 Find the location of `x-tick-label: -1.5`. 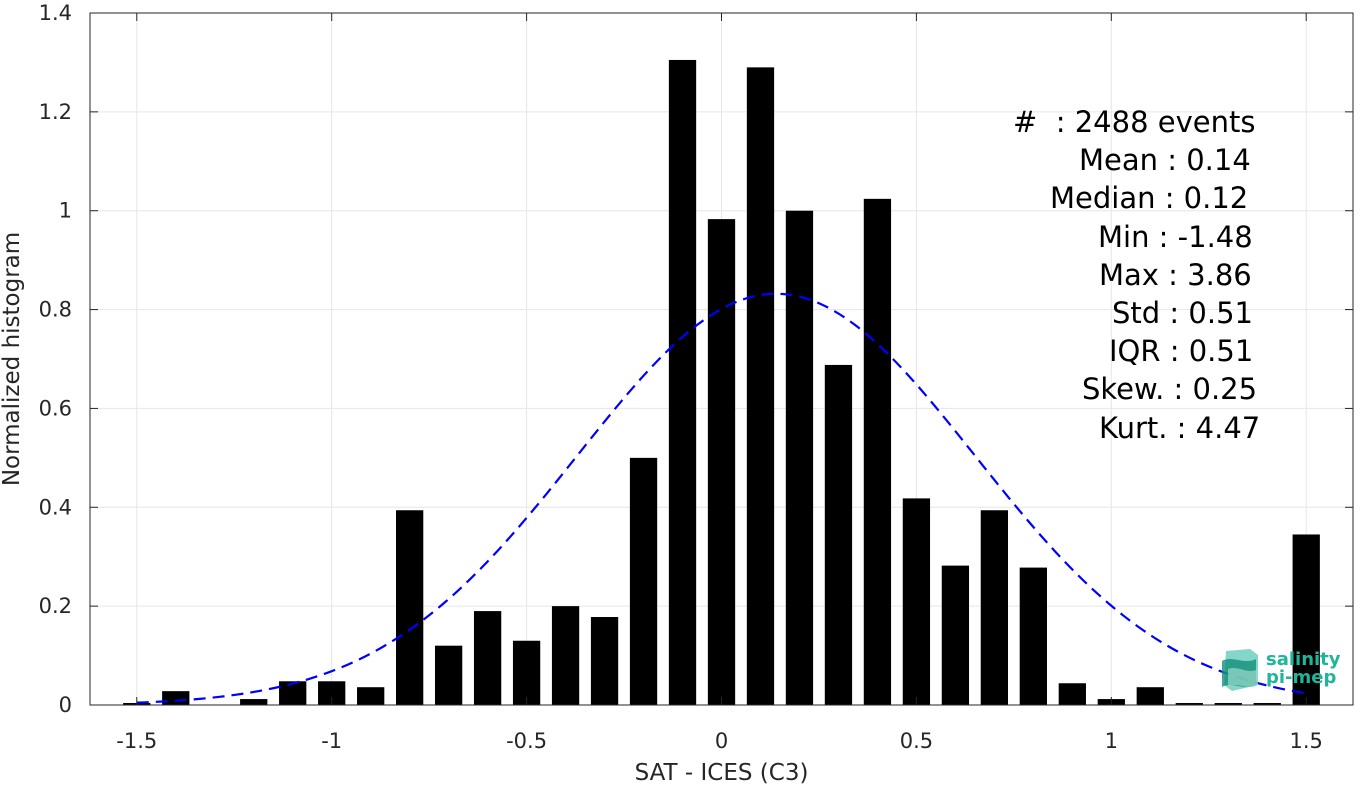

x-tick-label: -1.5 is located at coordinates (136, 741).